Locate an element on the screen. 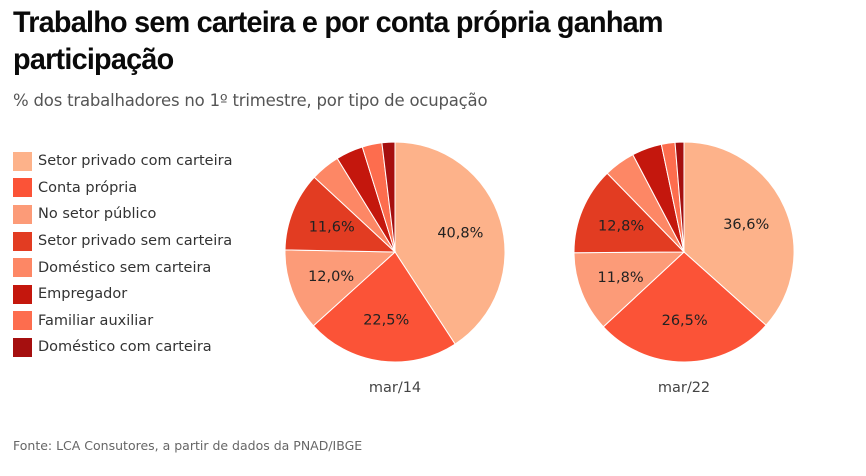 The height and width of the screenshot is (476, 866). pie-period-label: mar/22 is located at coordinates (684, 388).